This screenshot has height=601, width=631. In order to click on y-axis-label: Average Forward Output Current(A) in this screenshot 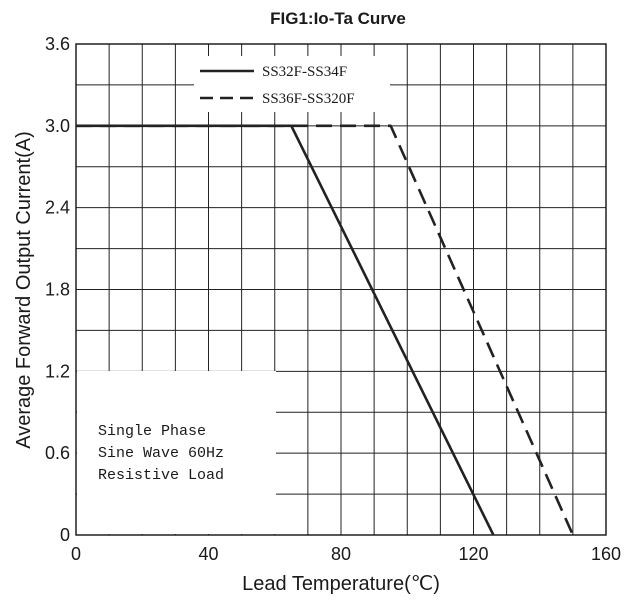, I will do `click(24, 290)`.